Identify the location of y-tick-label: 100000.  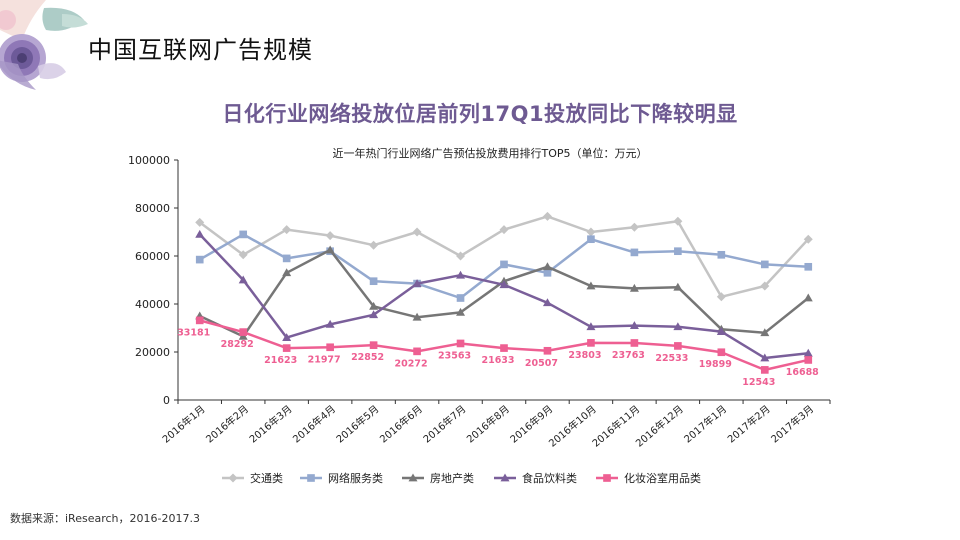
(149, 160).